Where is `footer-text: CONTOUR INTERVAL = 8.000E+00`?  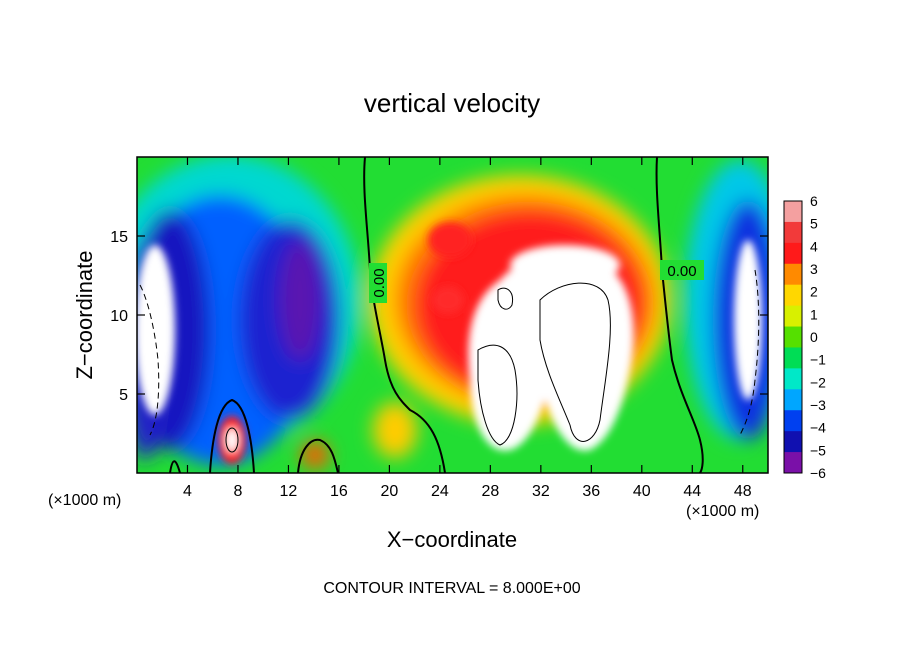 footer-text: CONTOUR INTERVAL = 8.000E+00 is located at coordinates (451, 588).